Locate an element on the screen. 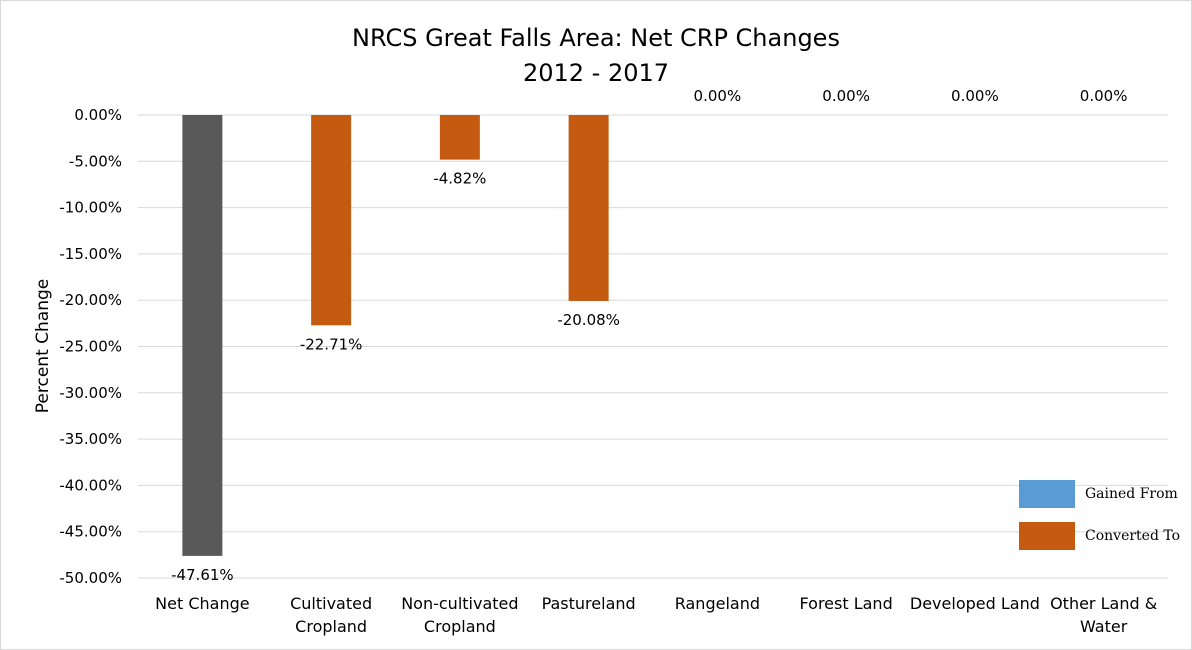 The image size is (1192, 650). chart-title: NRCS Great Falls Area: Net CRP Changes is located at coordinates (596, 38).